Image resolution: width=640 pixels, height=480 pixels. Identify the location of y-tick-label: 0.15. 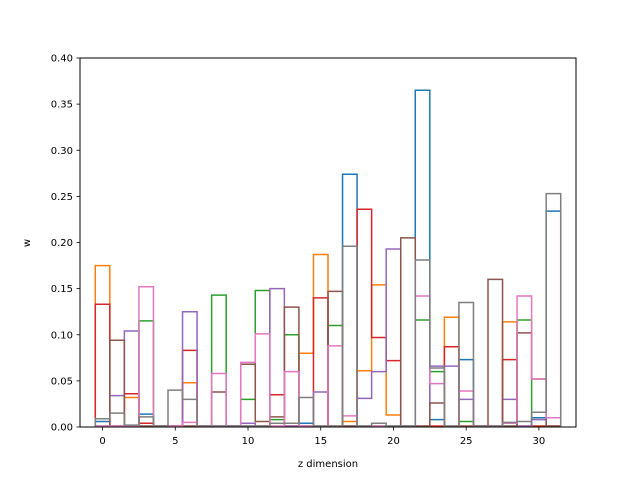
(62, 289).